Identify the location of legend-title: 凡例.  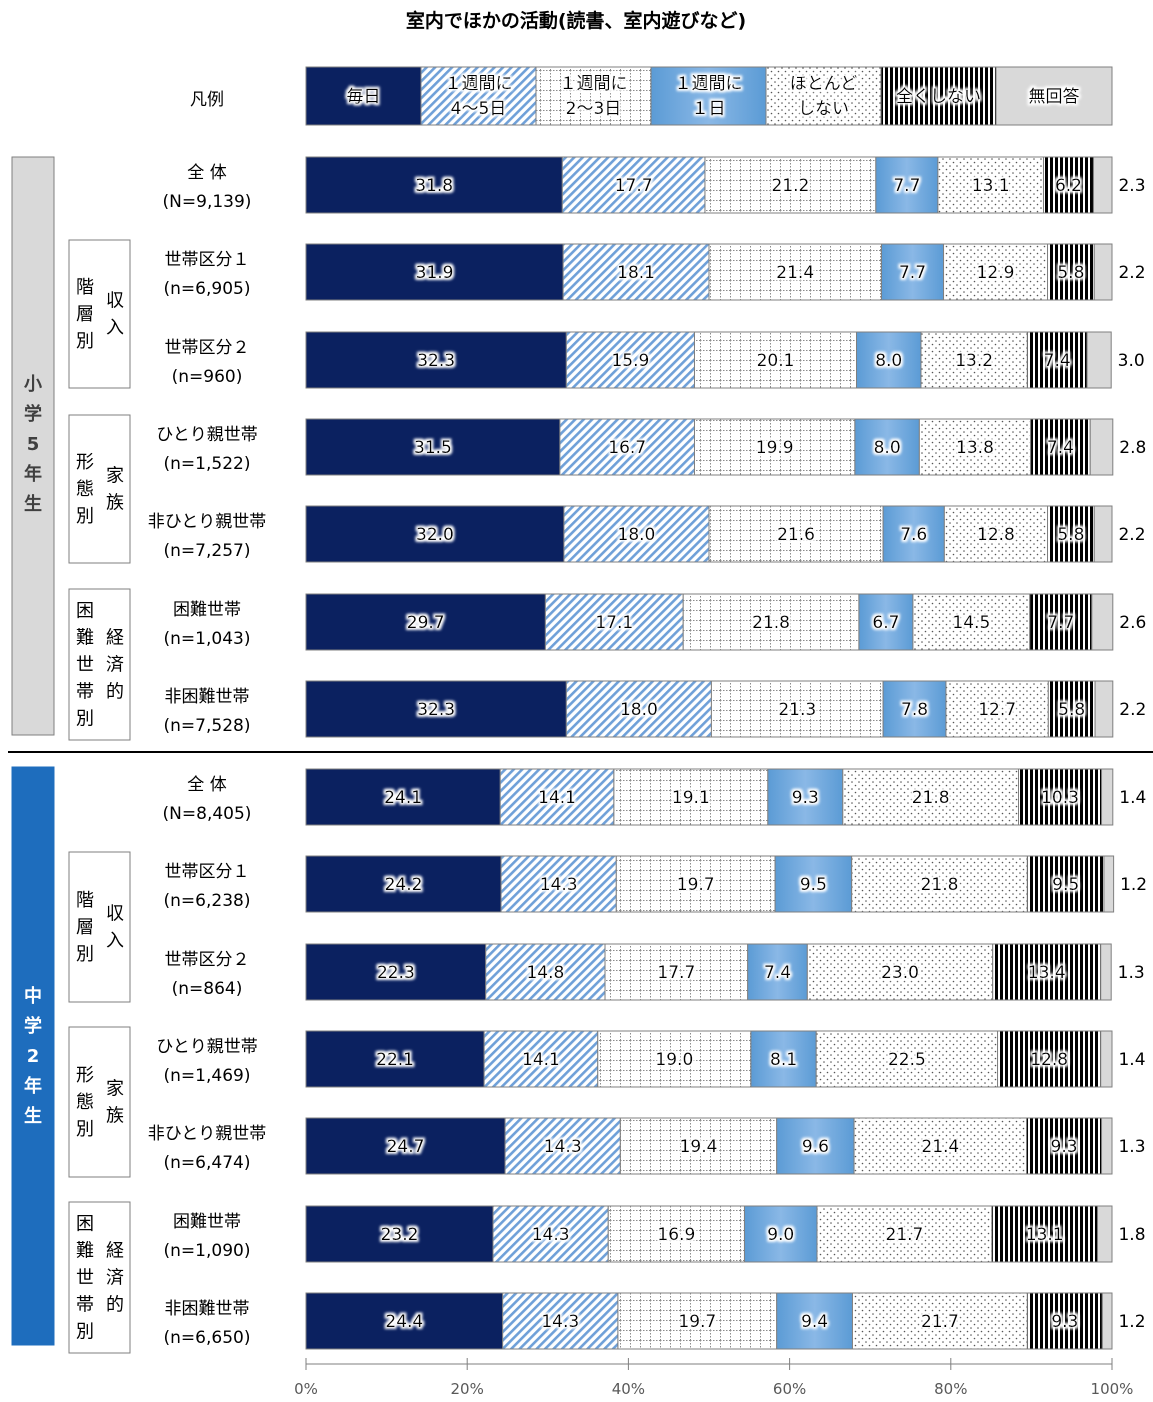
(207, 100).